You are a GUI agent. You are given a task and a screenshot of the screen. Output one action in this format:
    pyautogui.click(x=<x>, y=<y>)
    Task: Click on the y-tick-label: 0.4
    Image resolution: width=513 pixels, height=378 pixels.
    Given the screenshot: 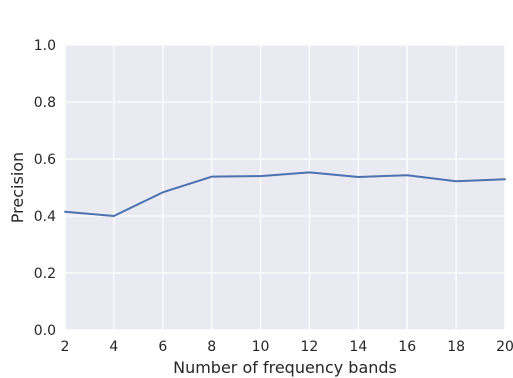 What is the action you would take?
    pyautogui.click(x=45, y=217)
    